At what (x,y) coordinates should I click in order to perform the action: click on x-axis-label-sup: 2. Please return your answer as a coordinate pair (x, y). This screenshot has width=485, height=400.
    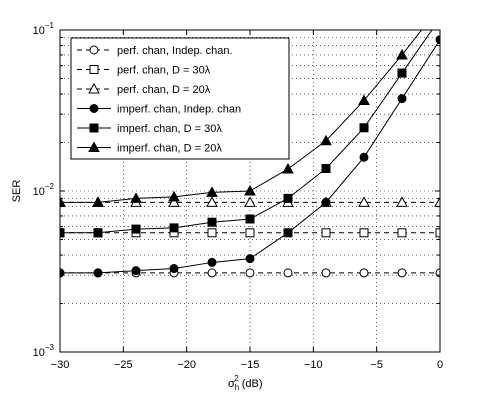
    Looking at the image, I should click on (236, 378).